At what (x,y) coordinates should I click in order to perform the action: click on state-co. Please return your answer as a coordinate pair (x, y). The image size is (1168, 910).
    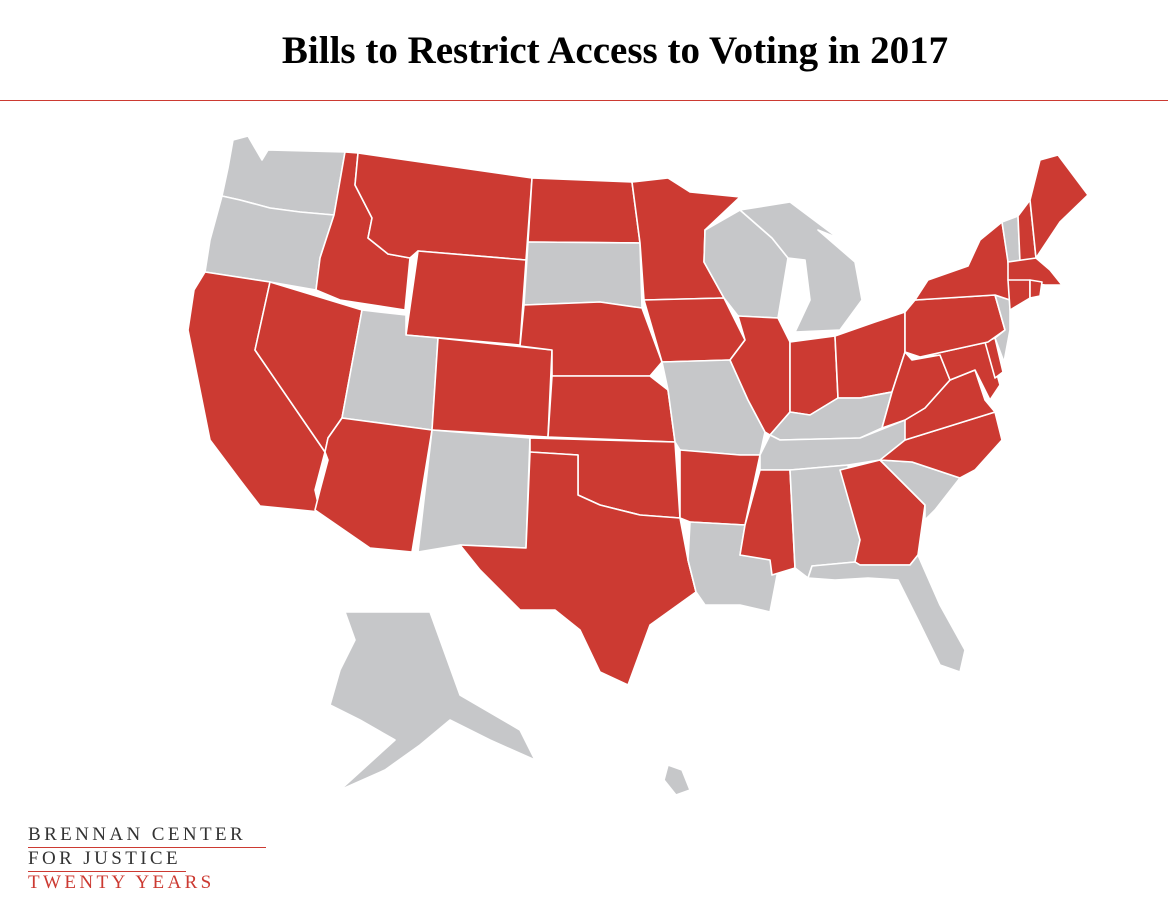
    Looking at the image, I should click on (492, 387).